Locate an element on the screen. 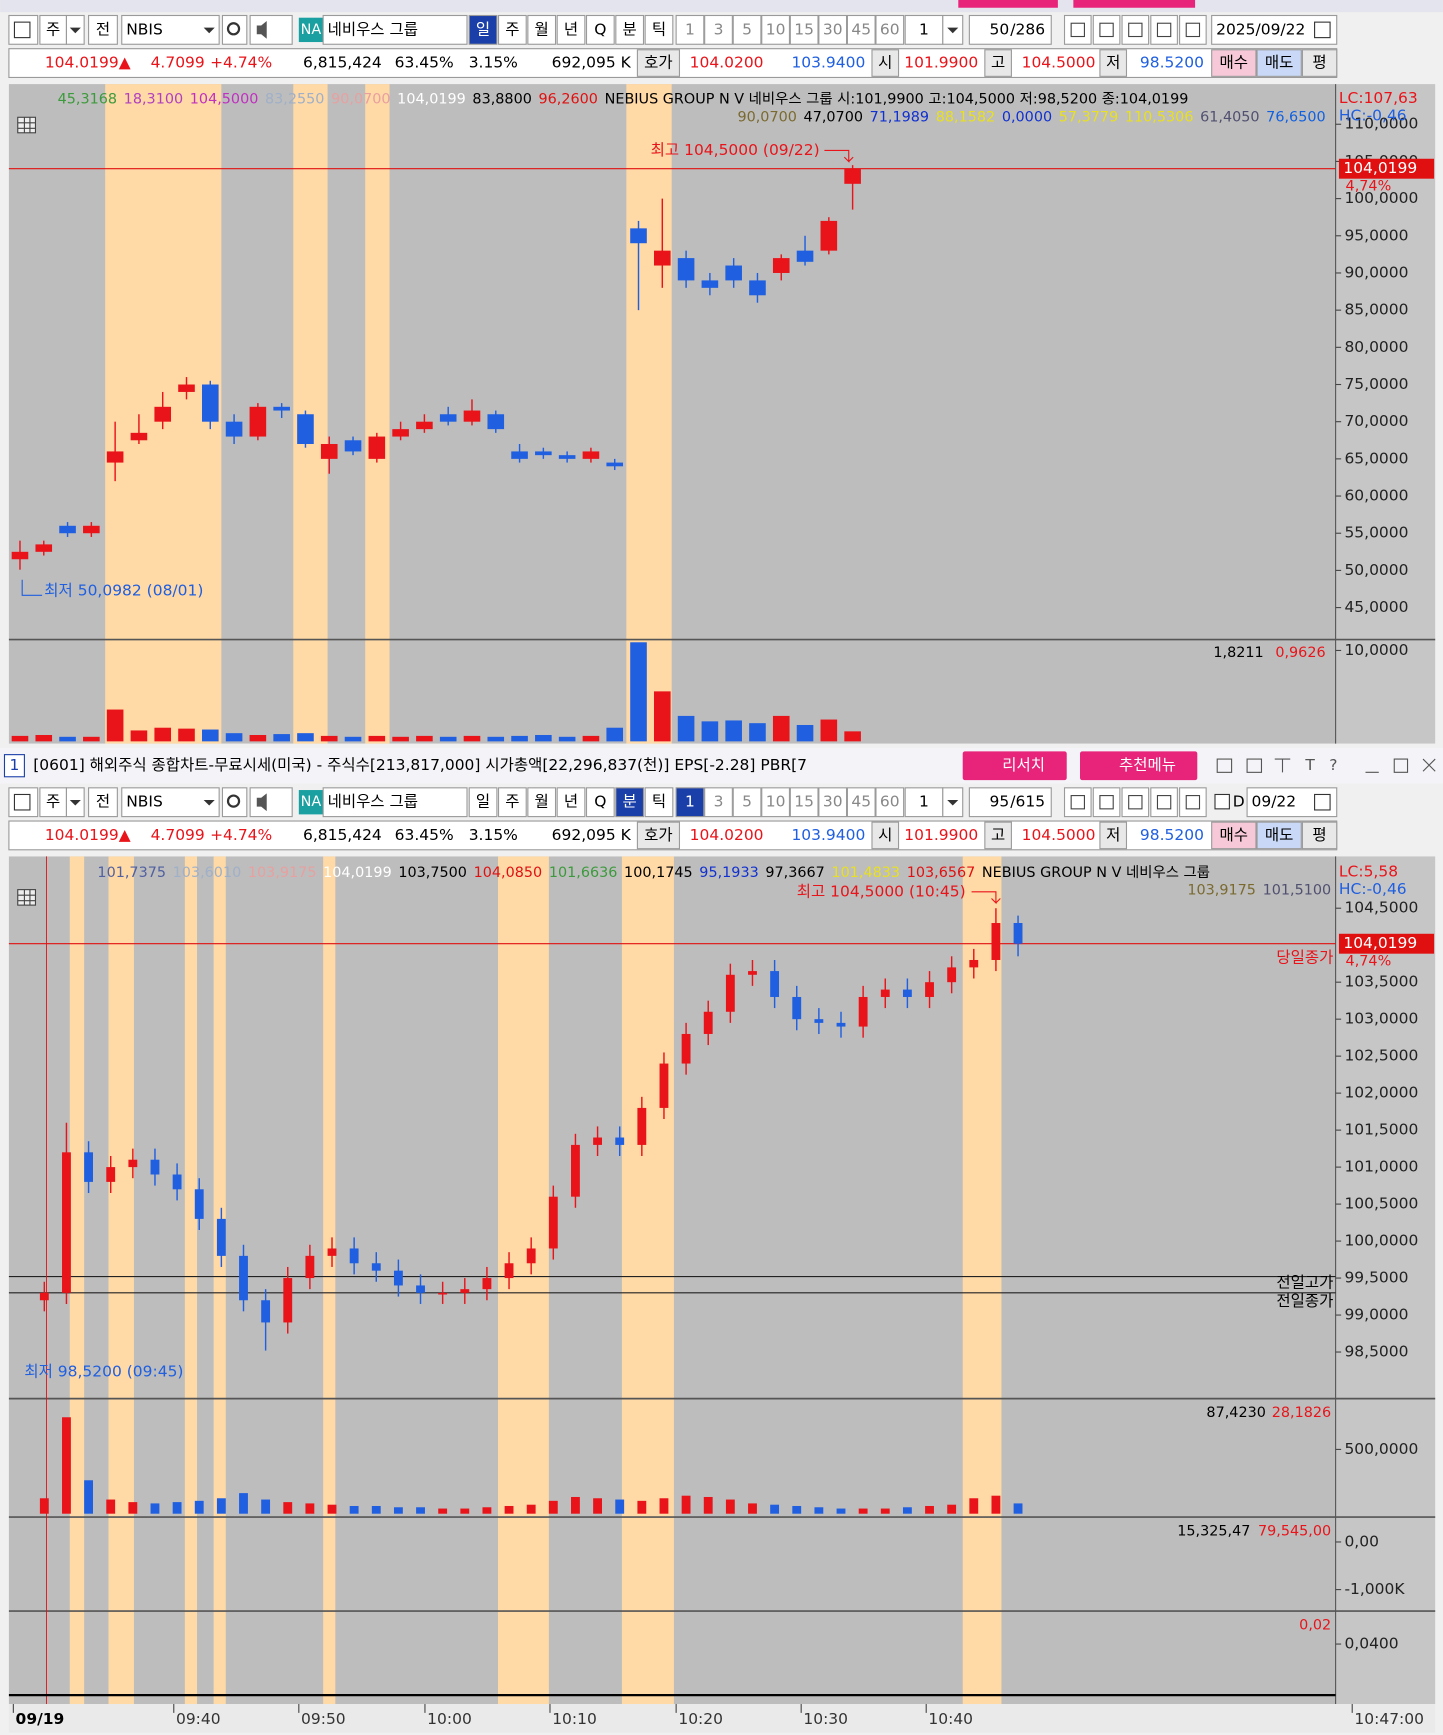 The image size is (1443, 1735). hc-label: HC:-0,46 is located at coordinates (1373, 889).